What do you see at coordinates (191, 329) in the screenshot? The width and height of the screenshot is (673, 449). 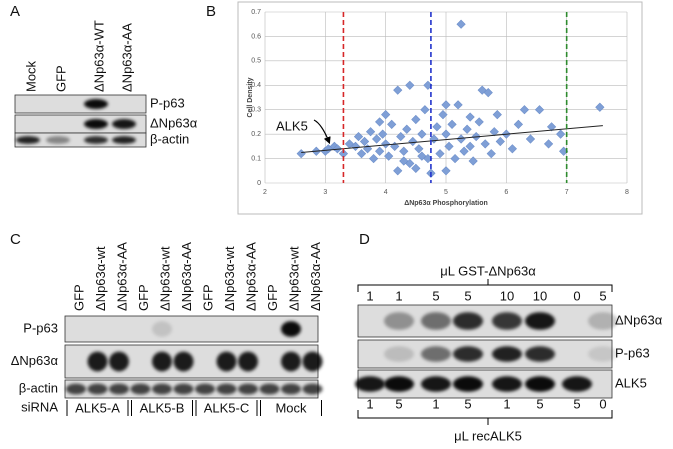 I see `blot-strip` at bounding box center [191, 329].